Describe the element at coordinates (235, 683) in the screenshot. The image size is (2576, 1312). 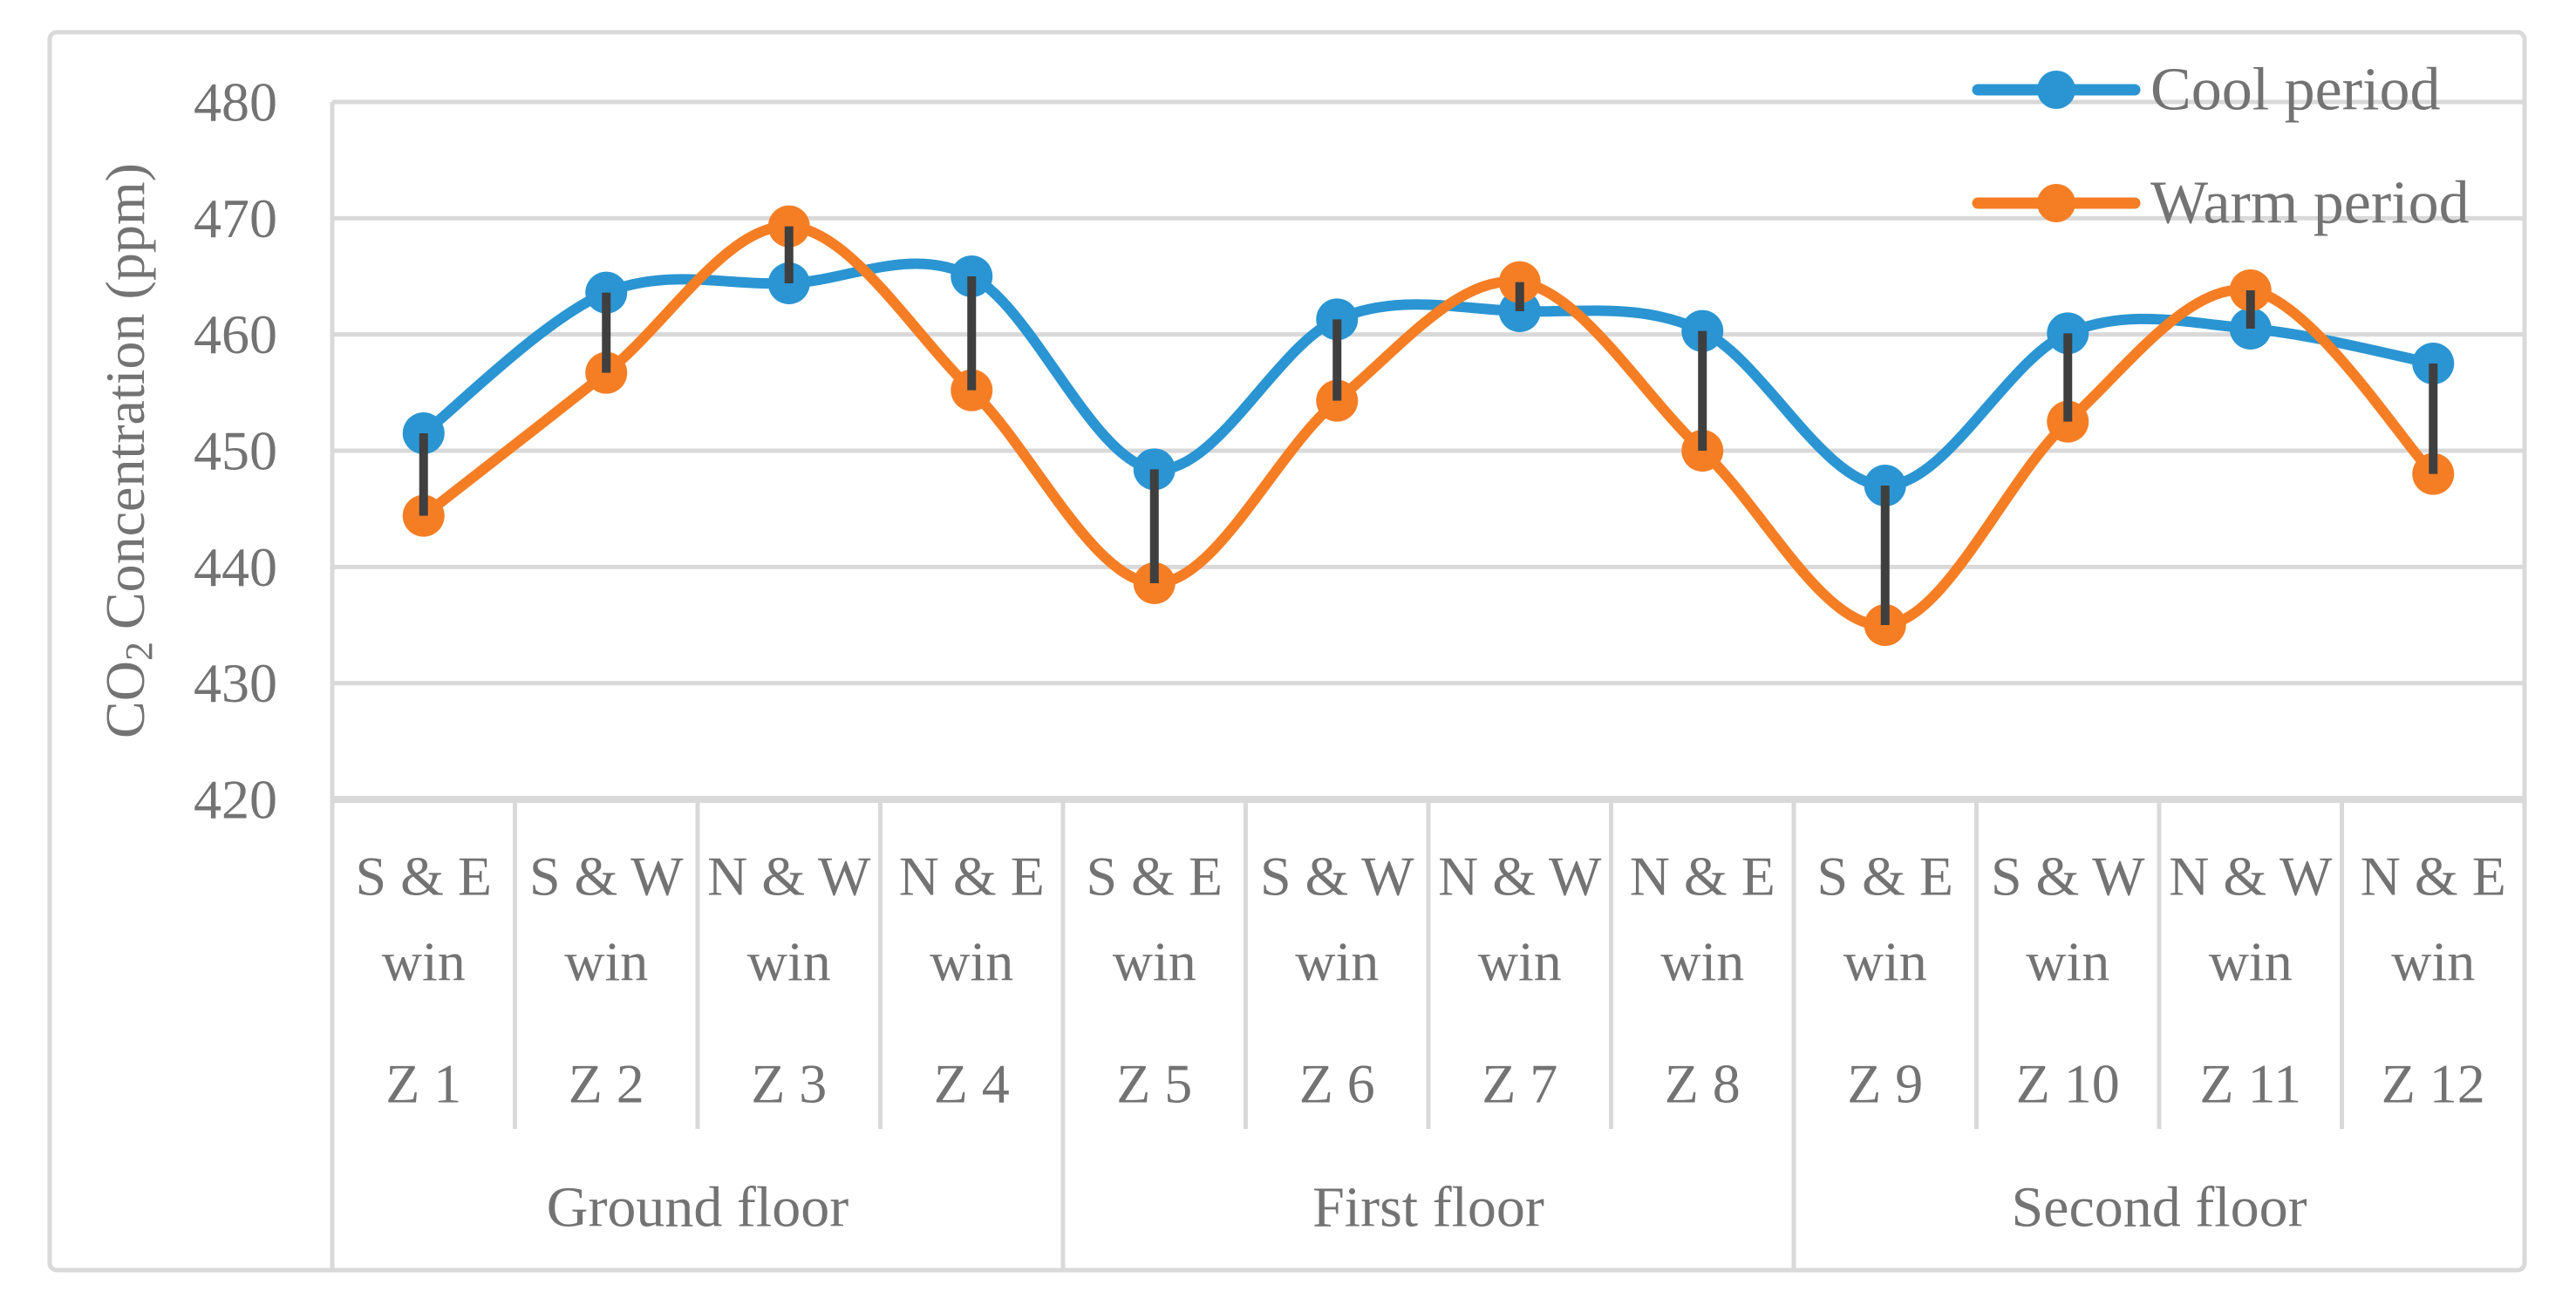
I see `y-tick-label: 430` at that location.